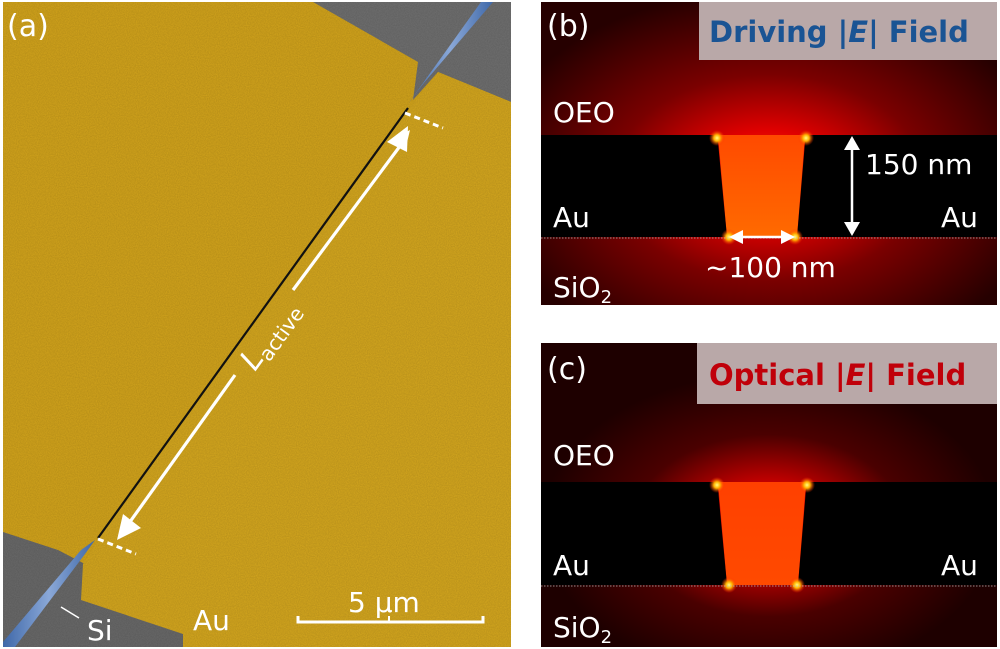 This screenshot has height=649, width=1000. Describe the element at coordinates (49, 593) in the screenshot. I see `si-waveguide-bottom` at that location.